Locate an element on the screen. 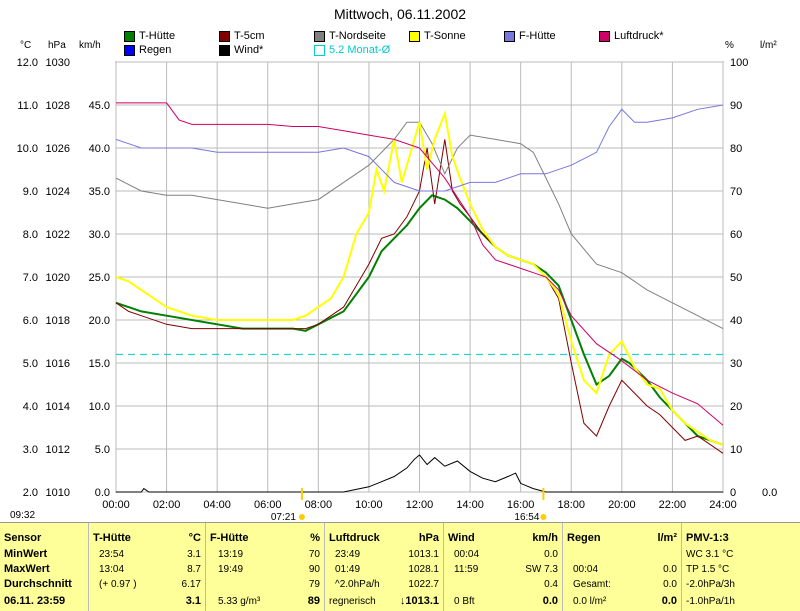  hum-tick-label: 100 is located at coordinates (739, 63).